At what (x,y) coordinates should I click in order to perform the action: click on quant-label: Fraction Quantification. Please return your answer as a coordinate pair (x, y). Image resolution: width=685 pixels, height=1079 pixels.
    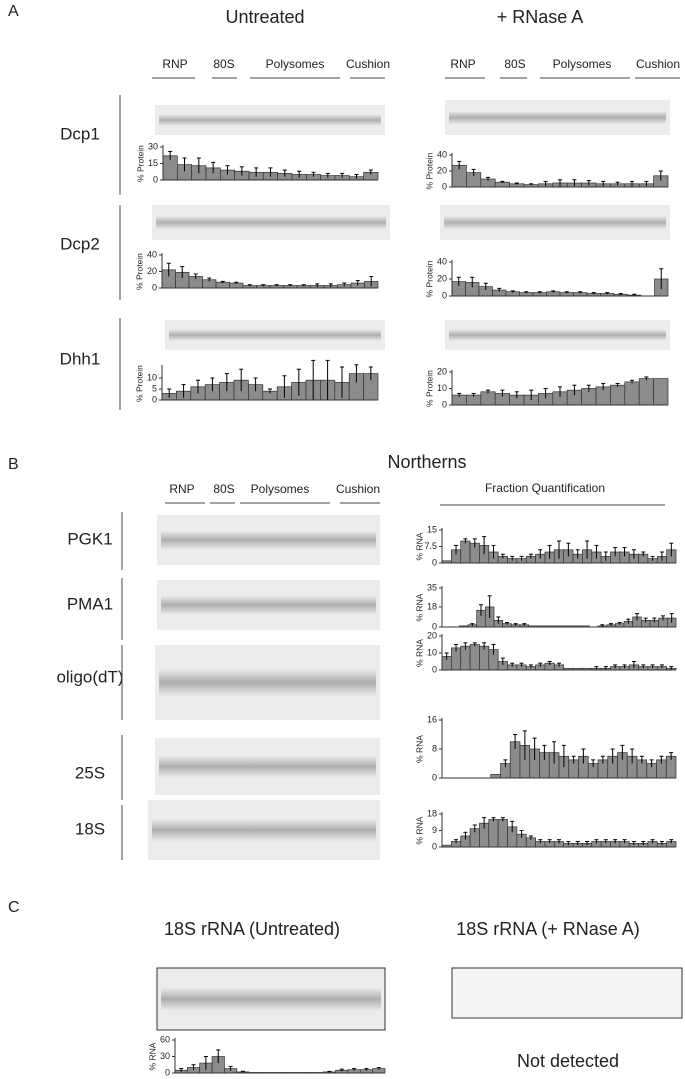
    Looking at the image, I should click on (545, 488).